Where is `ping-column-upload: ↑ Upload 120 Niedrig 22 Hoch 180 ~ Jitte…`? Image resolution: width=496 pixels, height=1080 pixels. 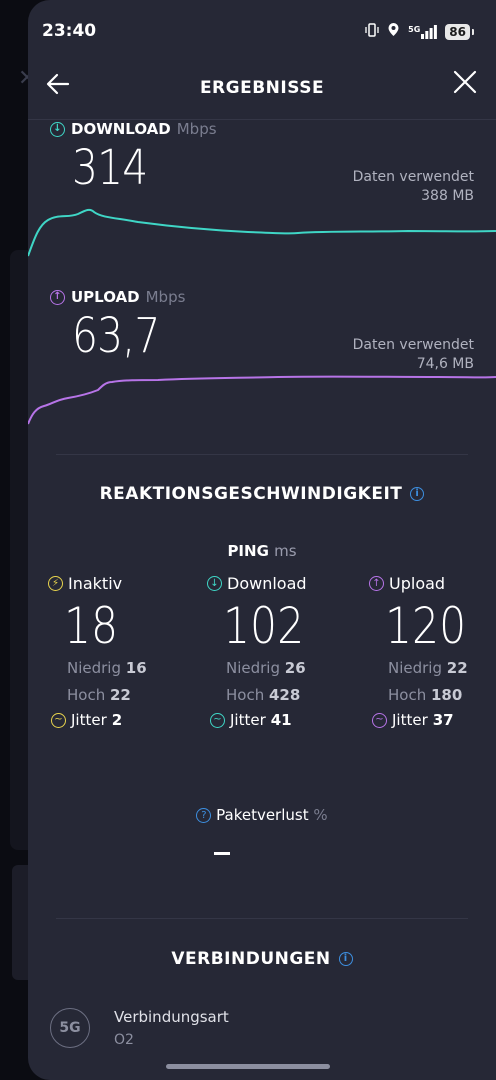
ping-column-upload: ↑ Upload 120 Niedrig 22 Hoch 180 ~ Jitte… is located at coordinates (432, 651).